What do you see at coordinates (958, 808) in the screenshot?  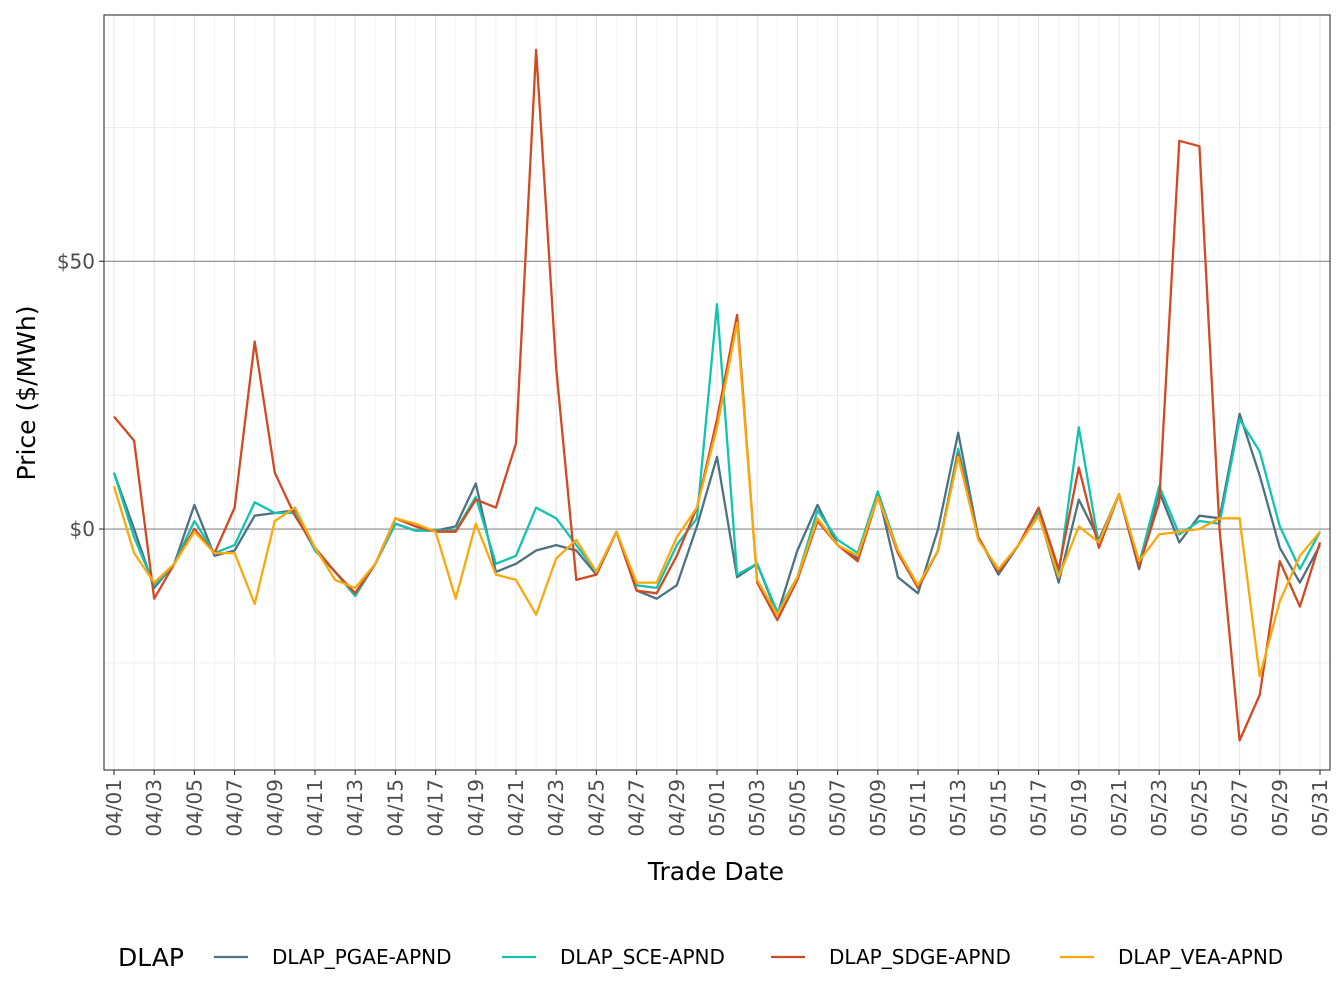 I see `x-tick-label: 05/13` at bounding box center [958, 808].